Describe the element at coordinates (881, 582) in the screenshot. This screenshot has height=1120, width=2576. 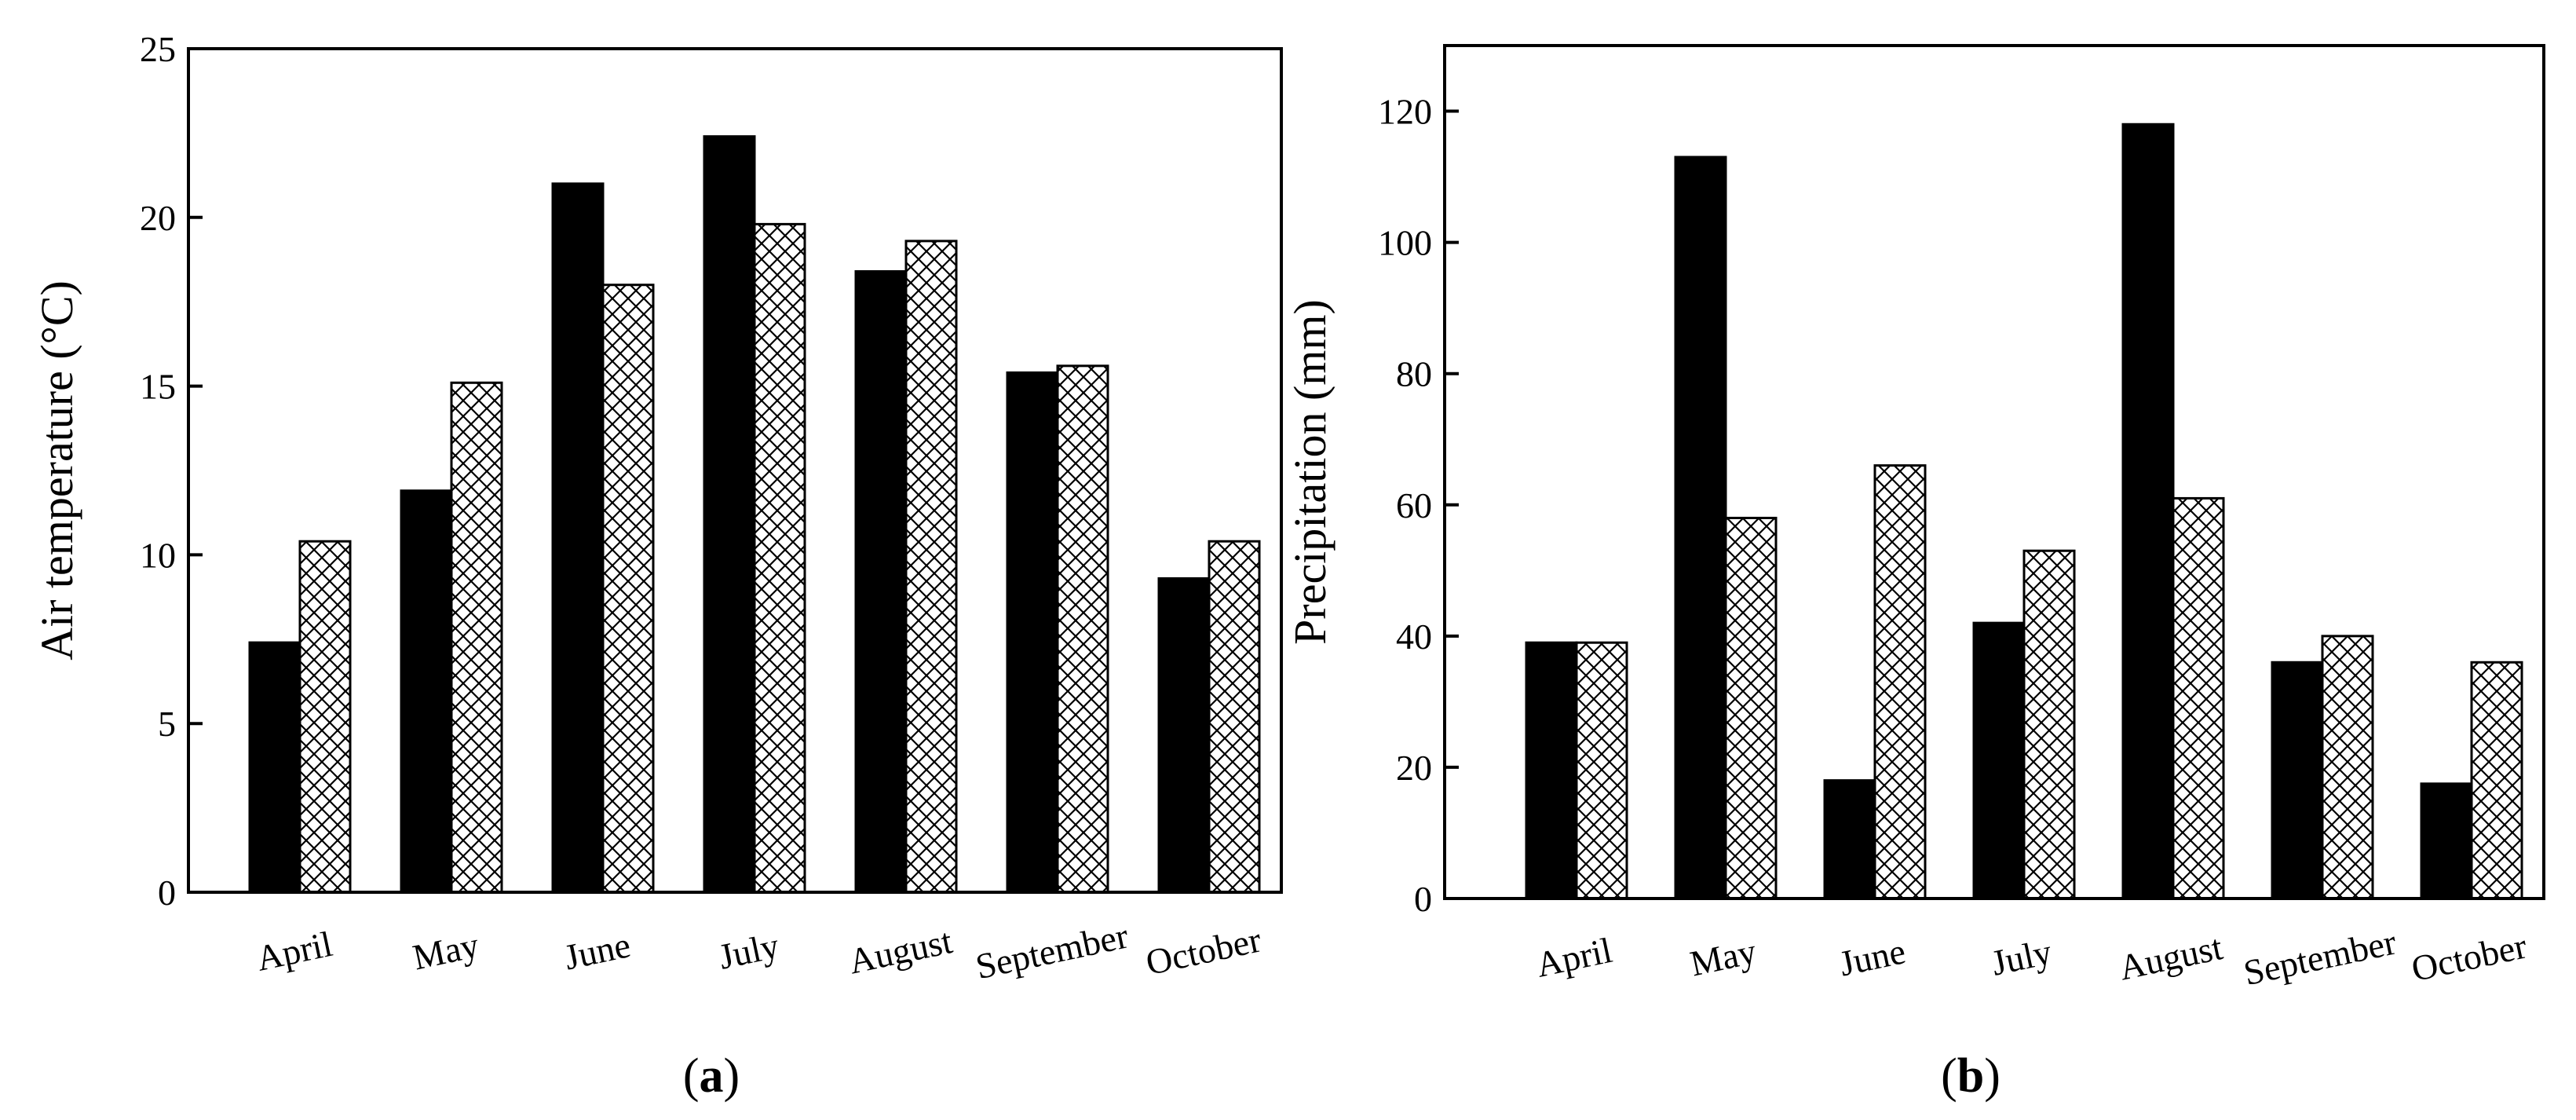
I see `bar-a-solid-august` at that location.